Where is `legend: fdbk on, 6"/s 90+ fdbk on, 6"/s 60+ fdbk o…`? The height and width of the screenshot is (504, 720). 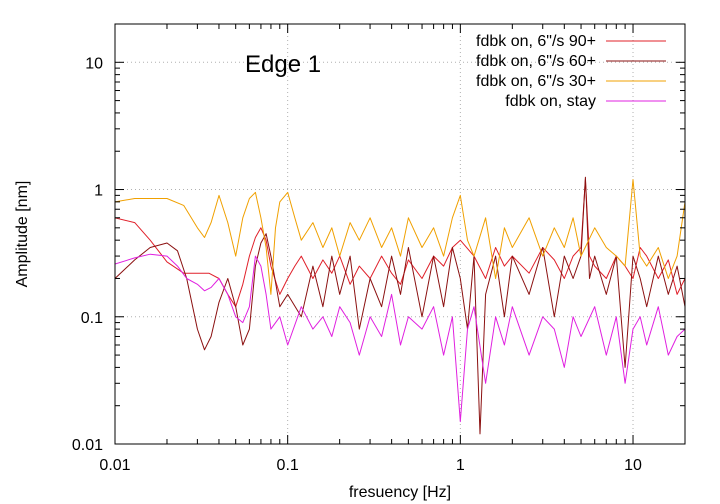
legend: fdbk on, 6"/s 90+ fdbk on, 6"/s 60+ fdbk o… is located at coordinates (571, 71).